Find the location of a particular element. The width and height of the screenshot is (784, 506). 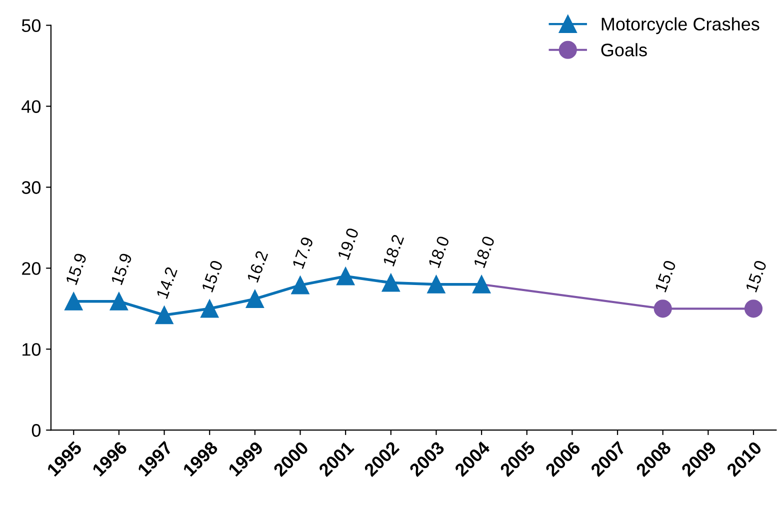

data-label: 14.2 is located at coordinates (167, 282).